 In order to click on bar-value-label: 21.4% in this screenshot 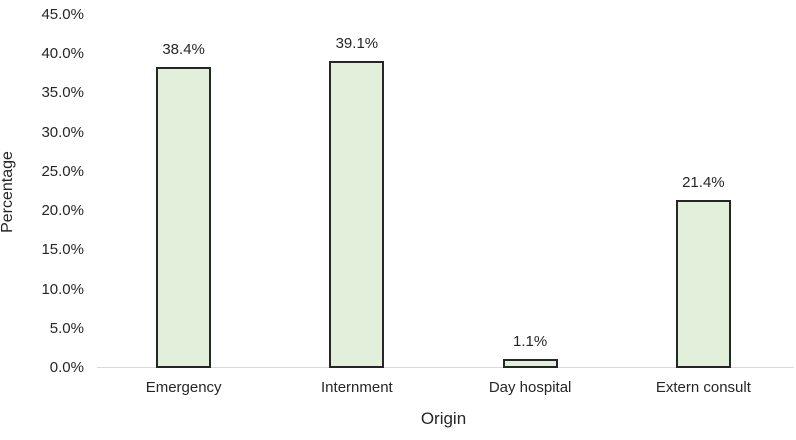, I will do `click(703, 183)`.